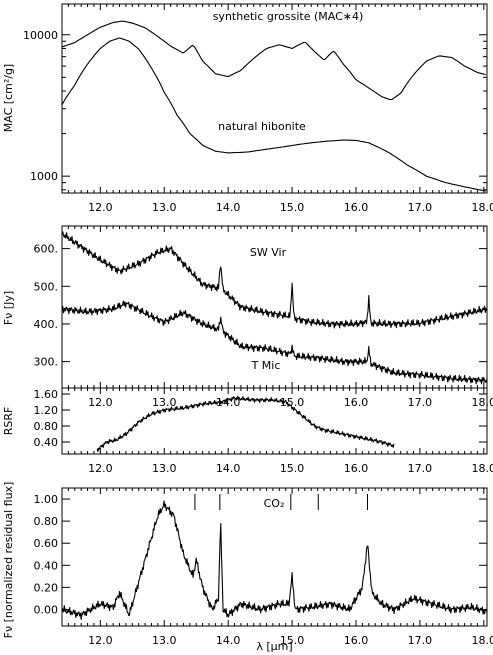 Image resolution: width=493 pixels, height=655 pixels. Describe the element at coordinates (266, 365) in the screenshot. I see `series-label: T Mic` at that location.